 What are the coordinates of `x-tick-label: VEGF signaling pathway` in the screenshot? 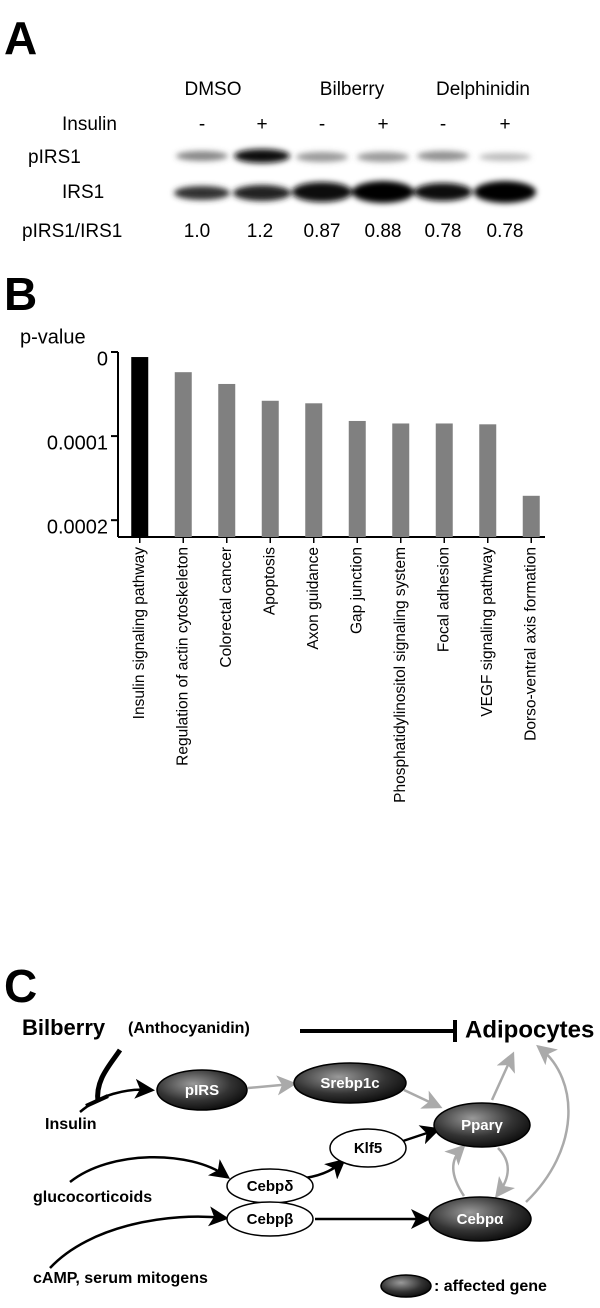 It's located at (487, 632).